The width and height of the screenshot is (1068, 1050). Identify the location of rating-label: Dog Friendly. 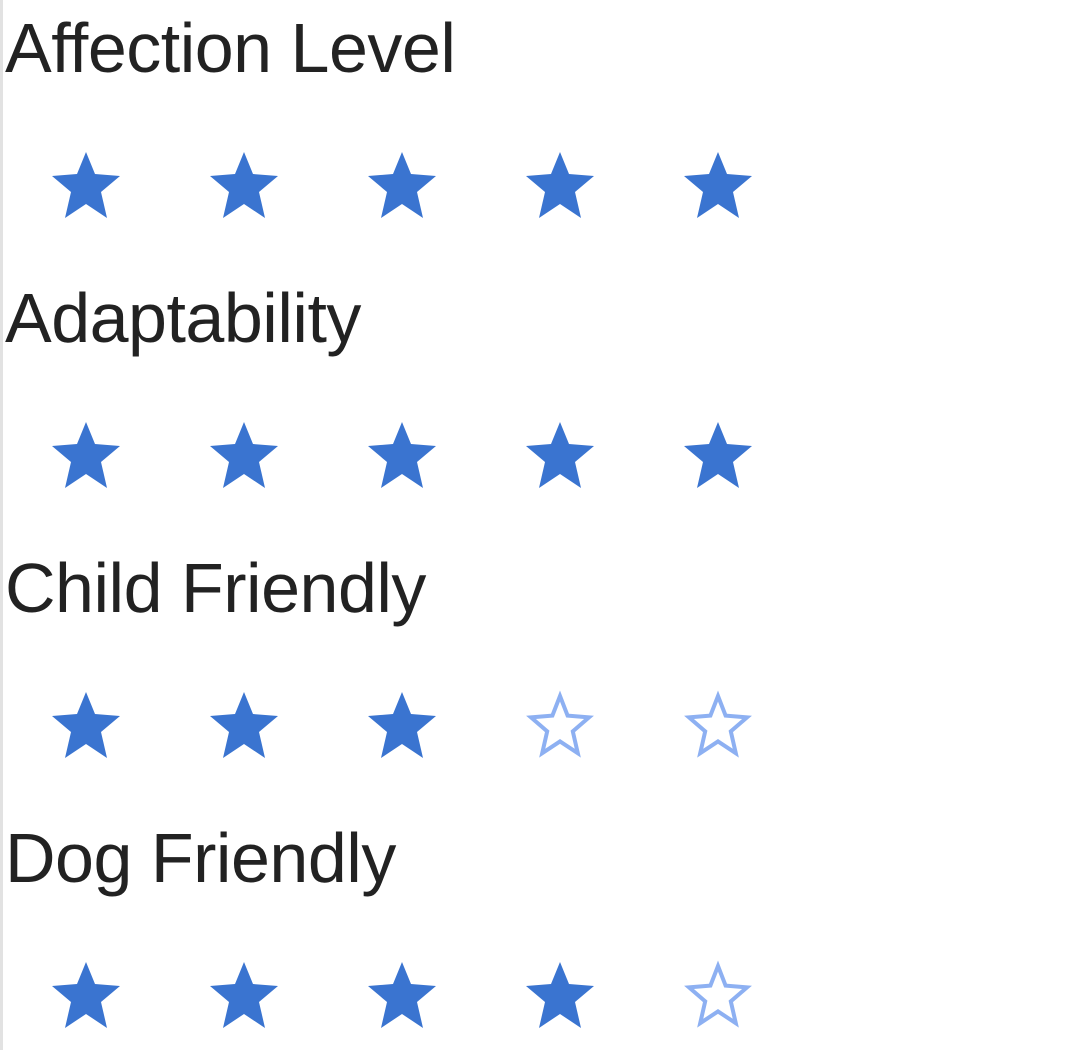
(200, 858).